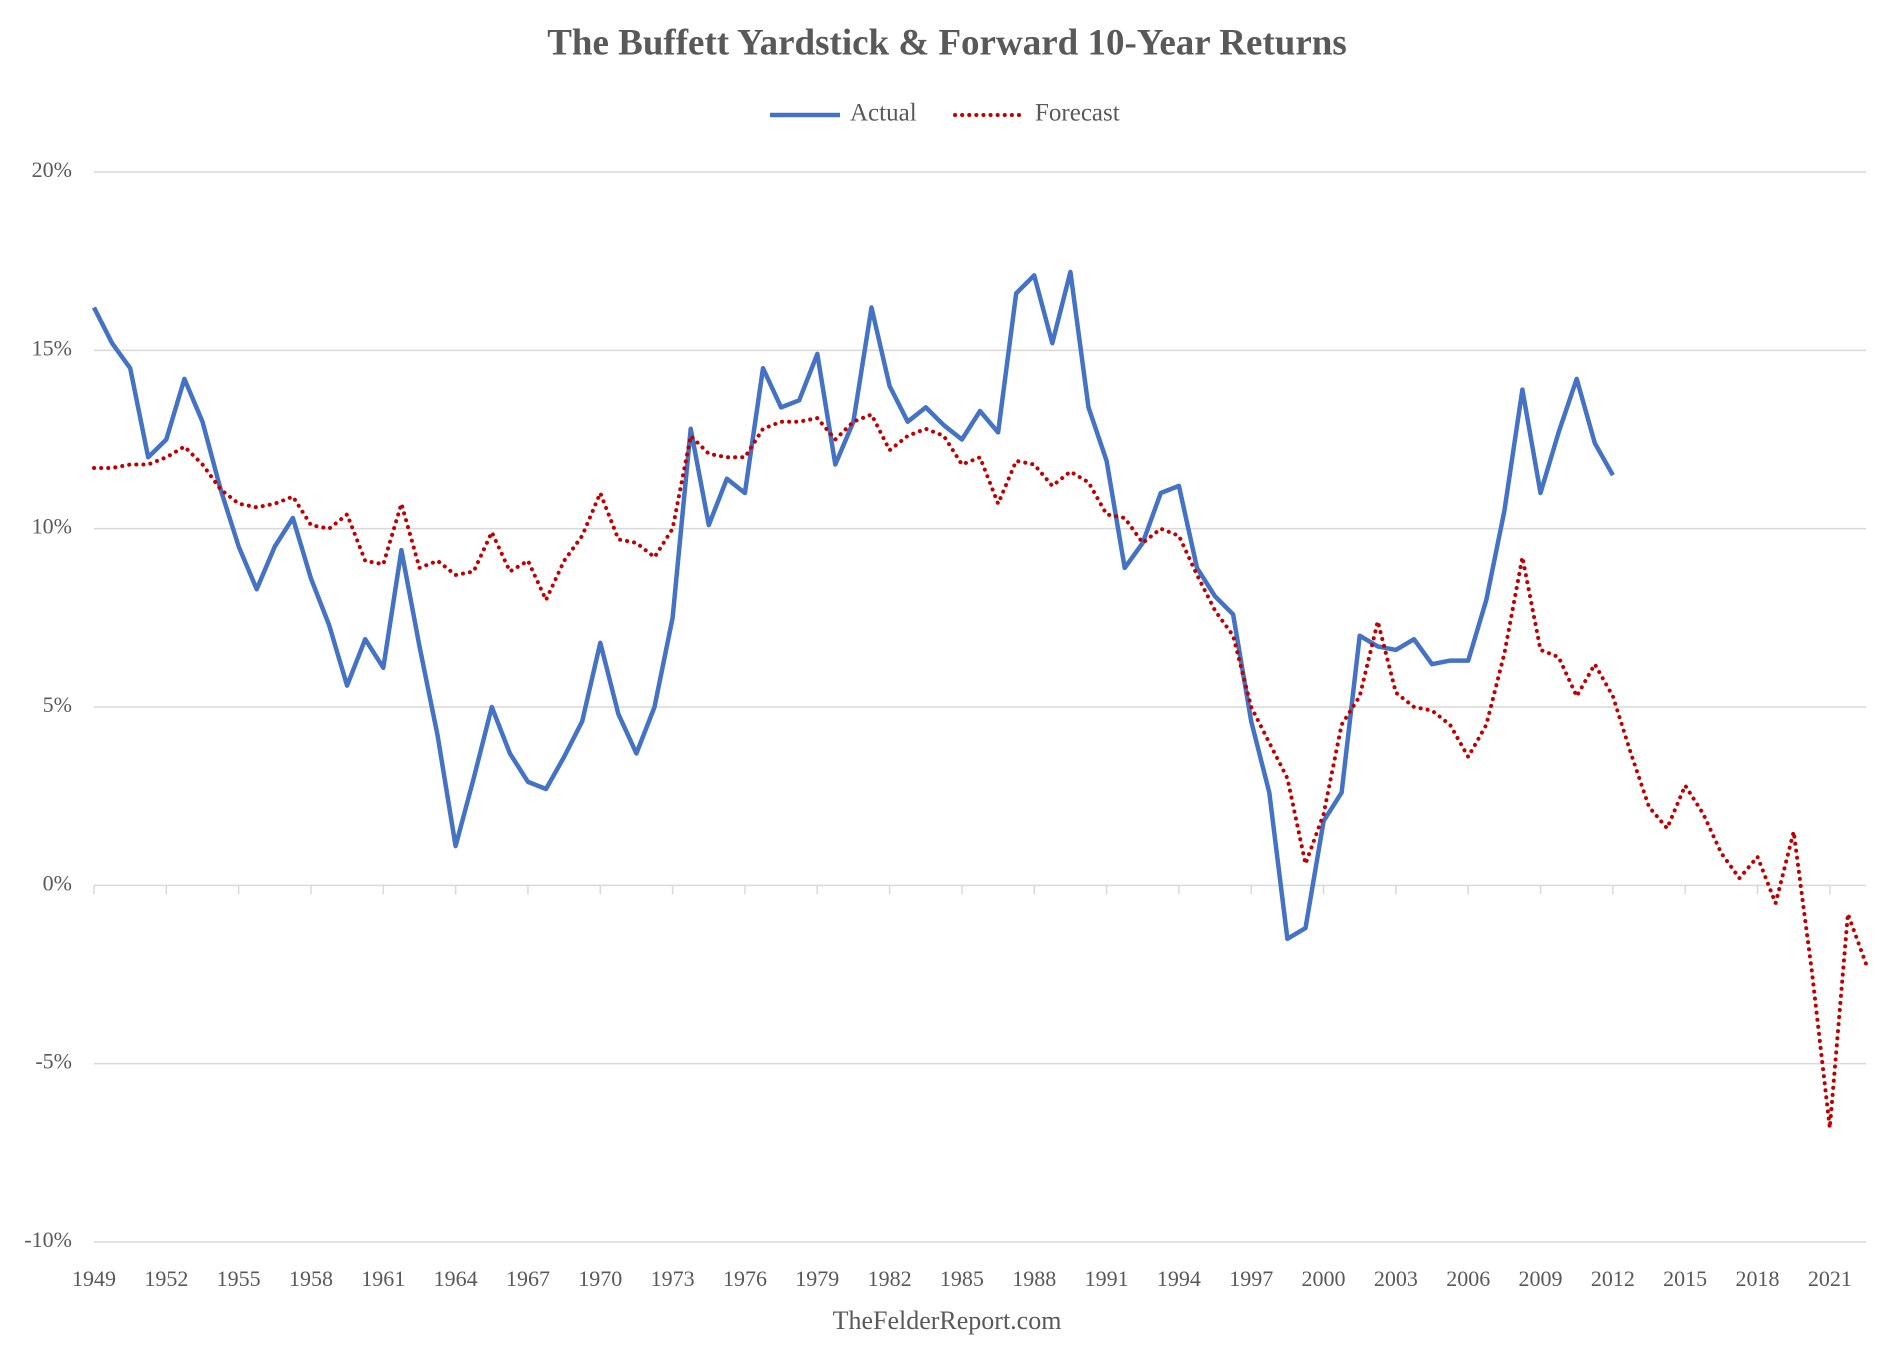 The width and height of the screenshot is (1894, 1368). Describe the element at coordinates (600, 1278) in the screenshot. I see `x-tick-label: 1970` at that location.